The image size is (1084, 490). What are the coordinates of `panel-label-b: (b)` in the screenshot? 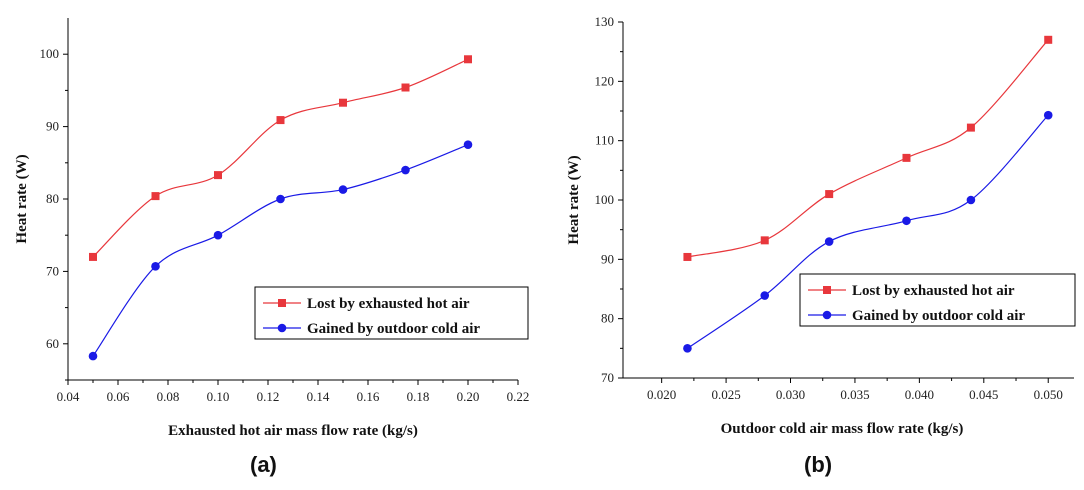 It's located at (818, 464).